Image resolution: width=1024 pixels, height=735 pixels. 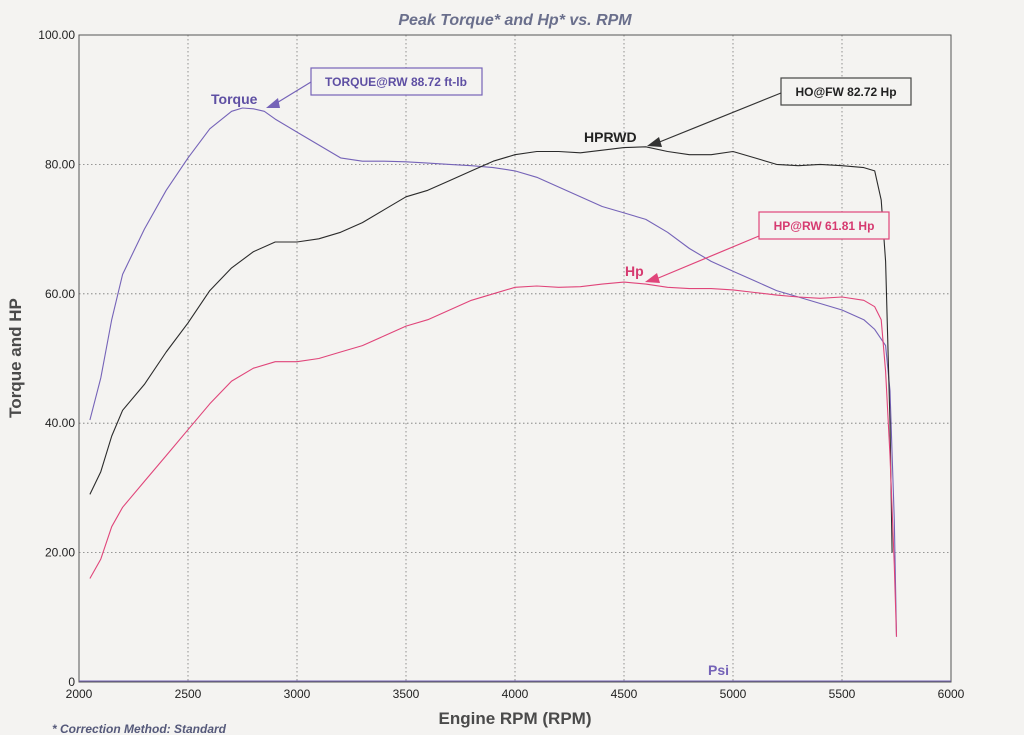 I want to click on hp-arrowhead, so click(x=652, y=278).